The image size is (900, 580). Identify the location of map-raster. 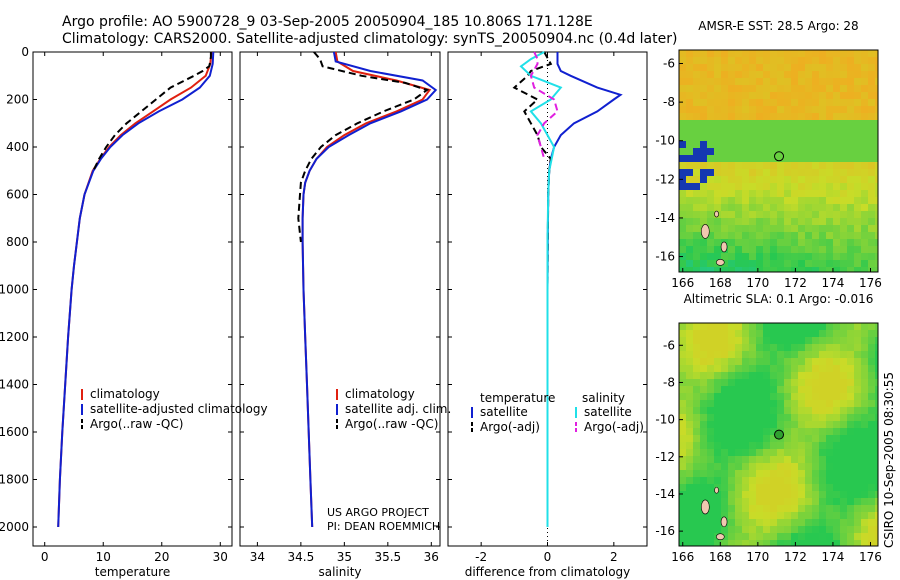
(778, 161).